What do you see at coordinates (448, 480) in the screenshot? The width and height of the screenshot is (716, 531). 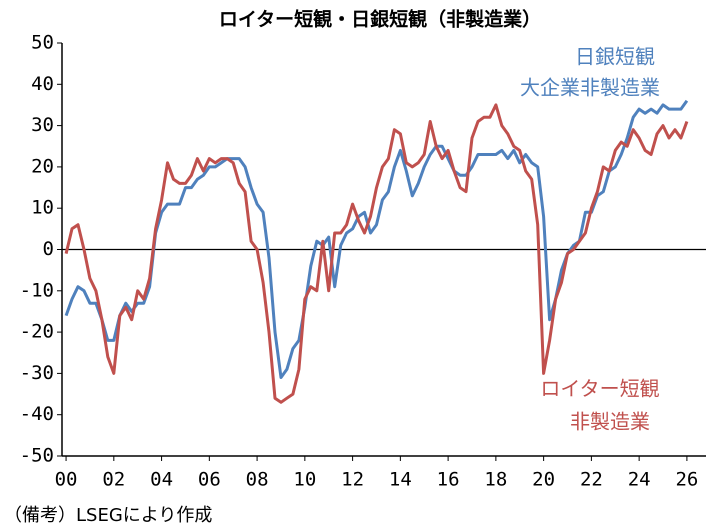 I see `x-tick-label: 16` at bounding box center [448, 480].